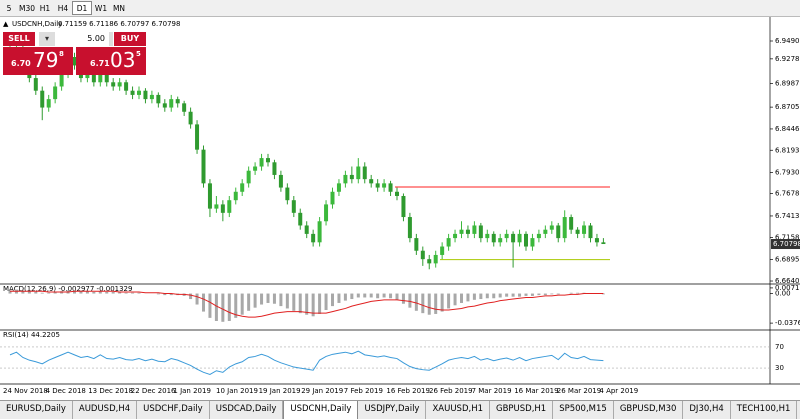  I want to click on y-tick-label: -0.037688, so click(787, 323).